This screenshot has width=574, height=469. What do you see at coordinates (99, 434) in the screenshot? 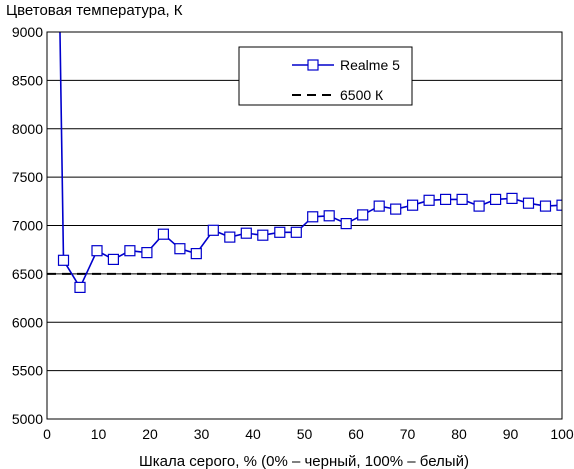
I see `x-tick-label: 10` at bounding box center [99, 434].